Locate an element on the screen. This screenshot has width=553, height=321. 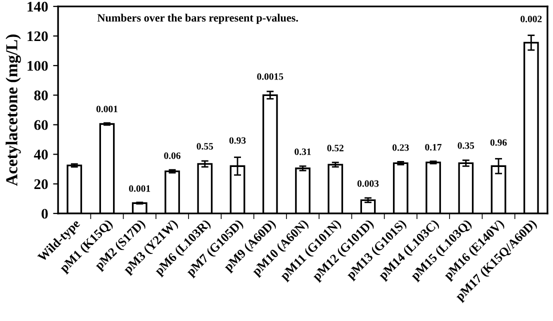
y-tick-label: 40 is located at coordinates (41, 155).